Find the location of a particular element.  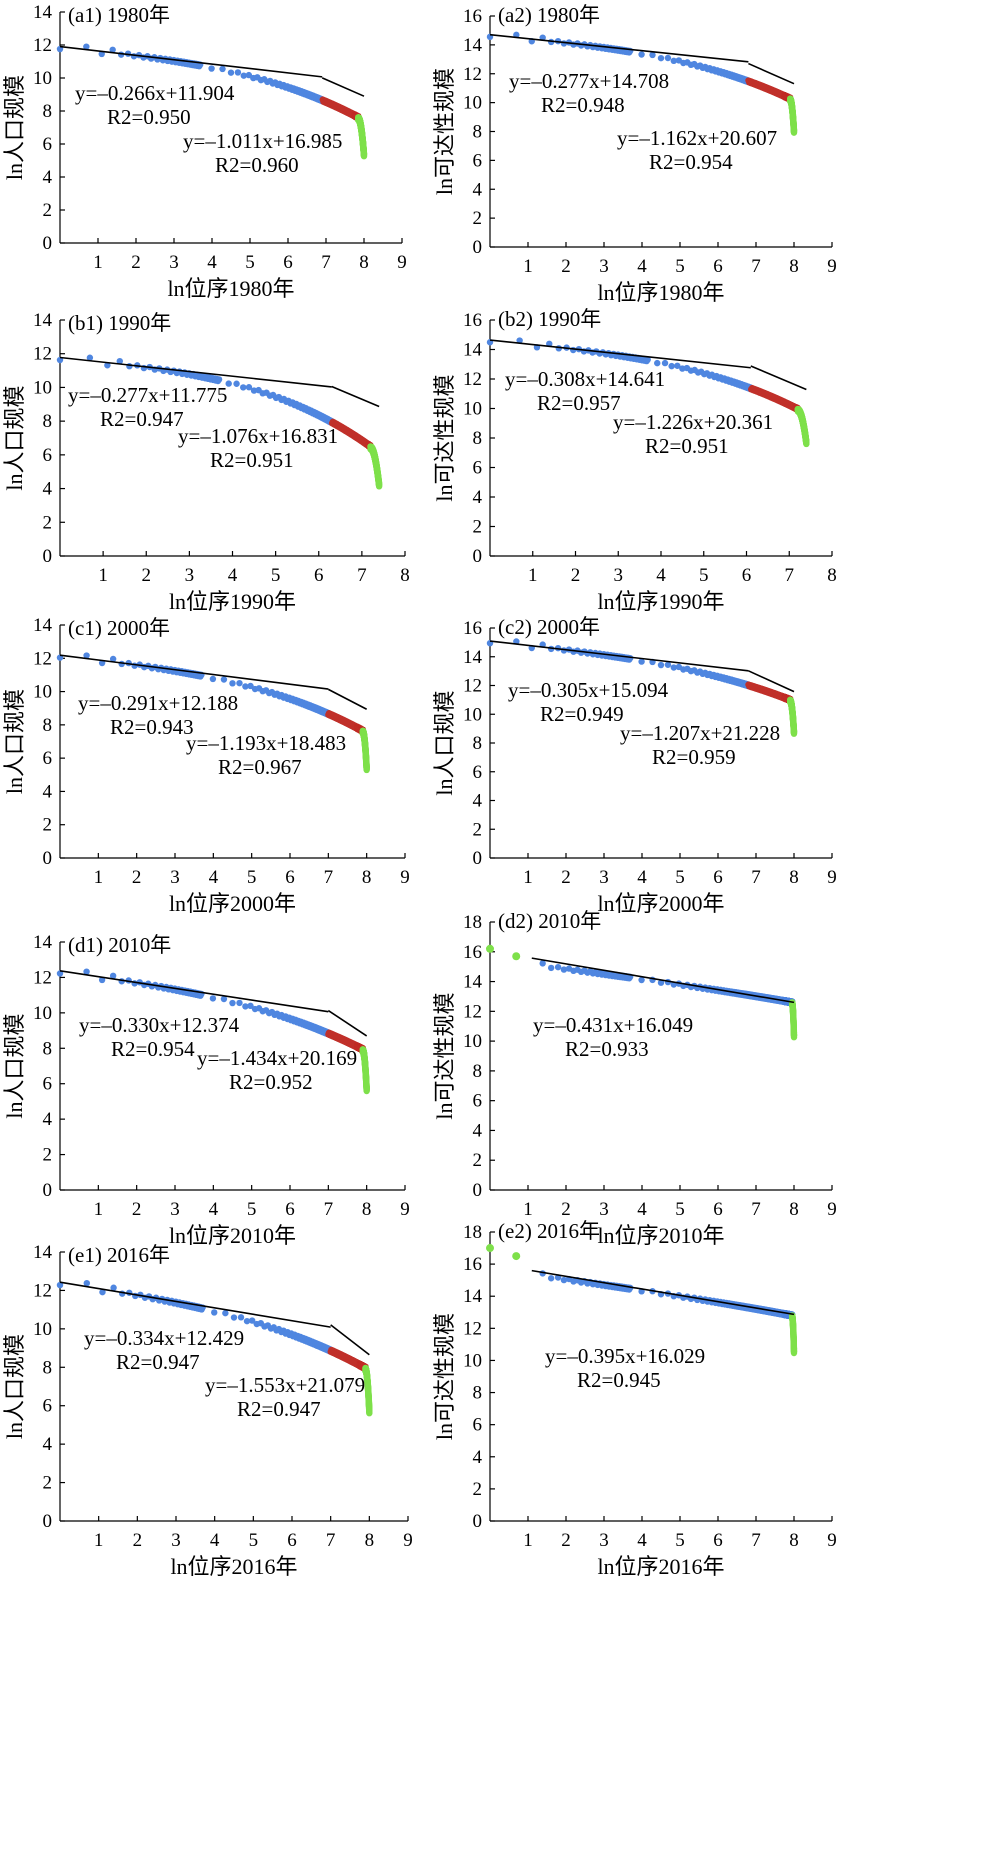

fit-r-squared: R2=0.960 is located at coordinates (257, 165).